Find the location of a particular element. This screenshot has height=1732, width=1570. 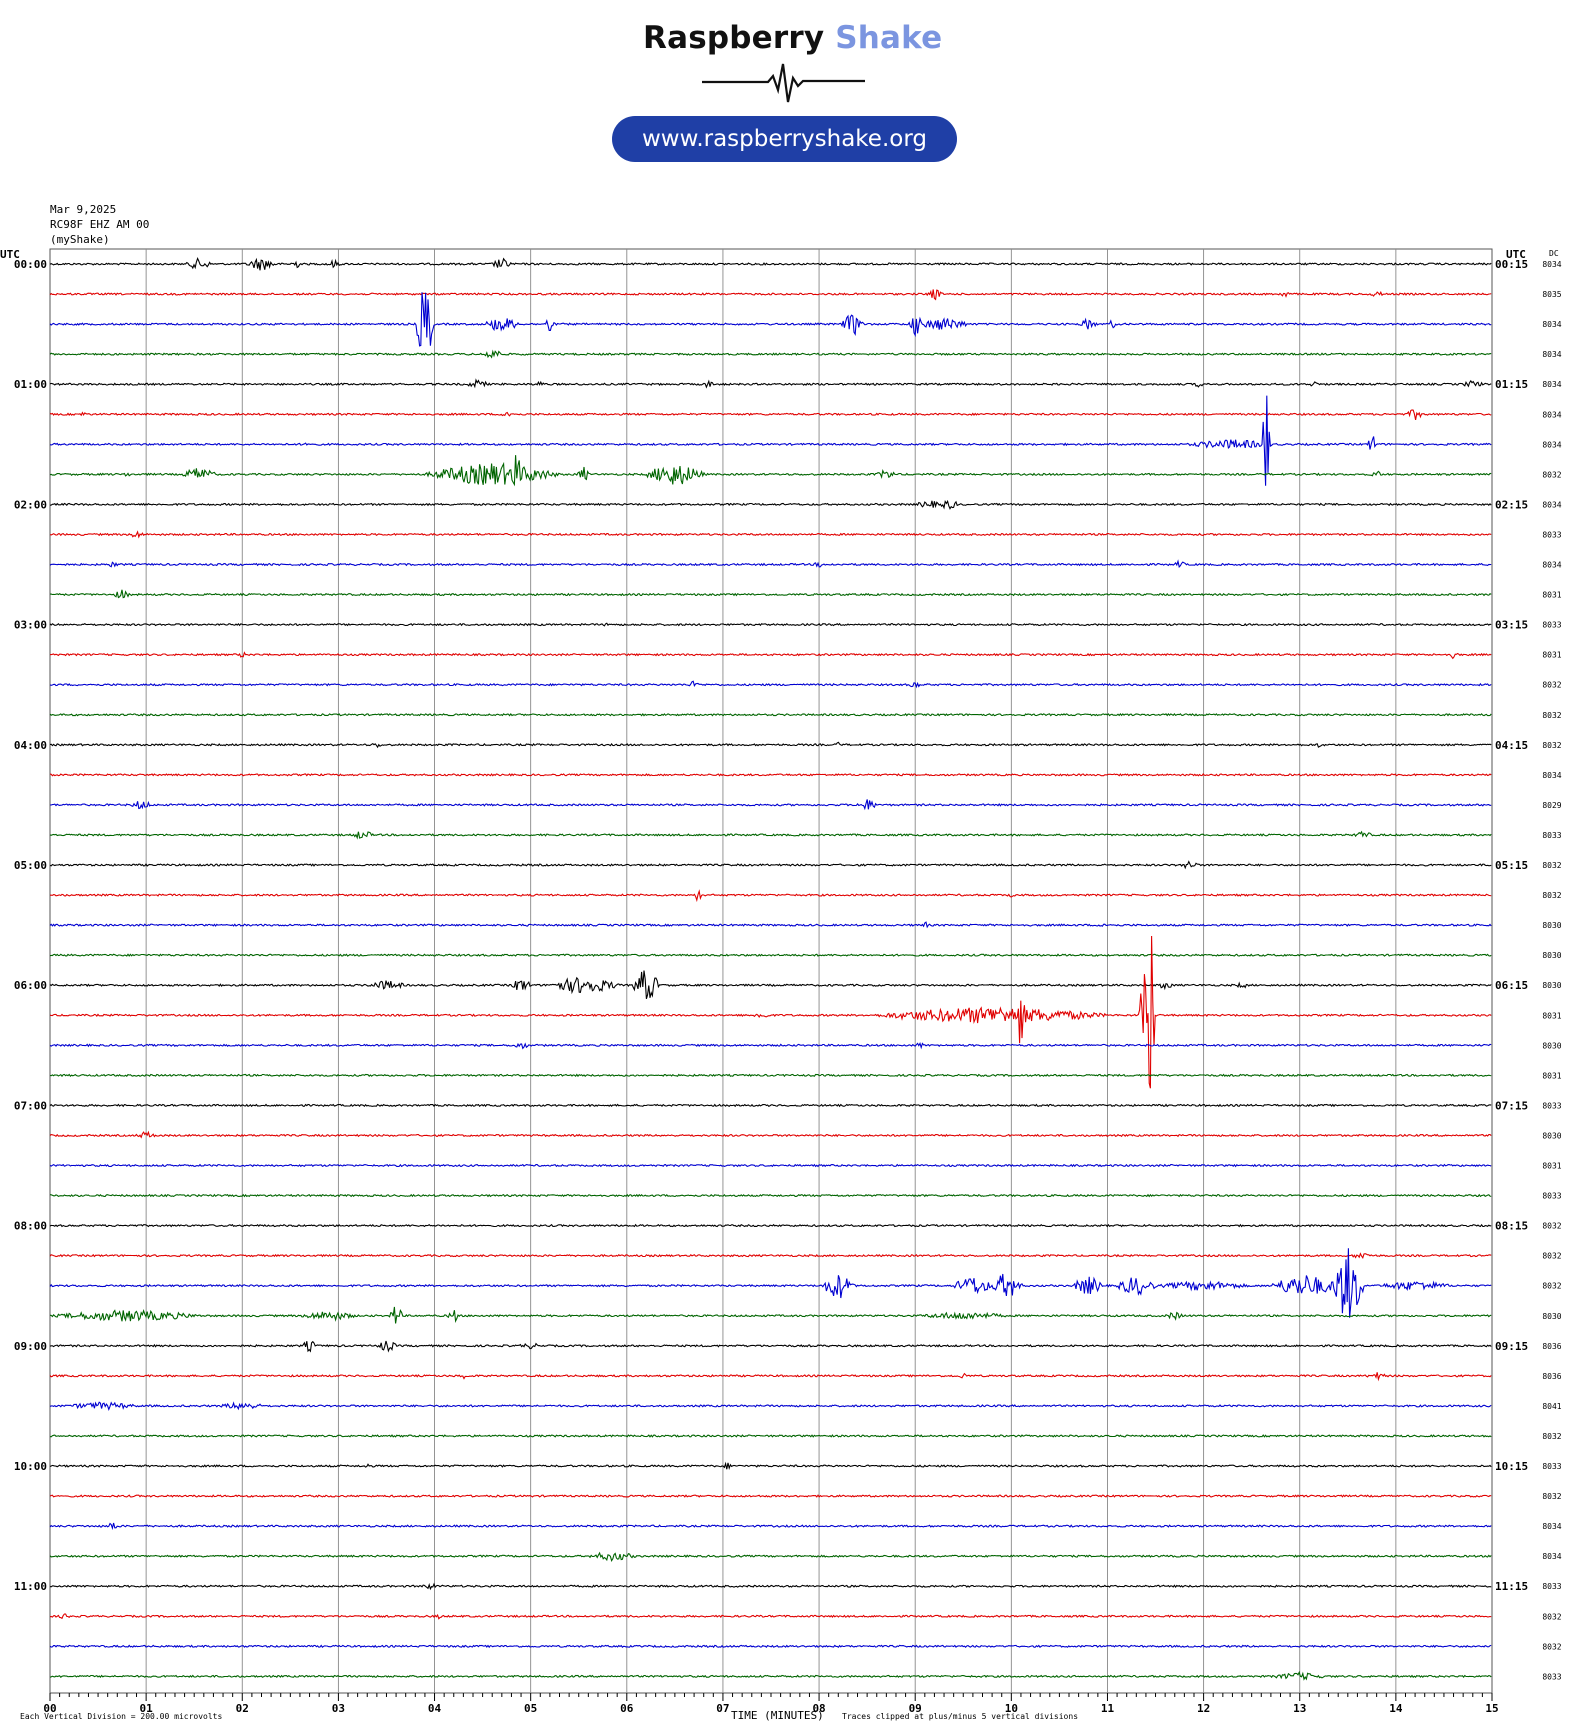

dc-value-25: 8031 is located at coordinates (1551, 1015).